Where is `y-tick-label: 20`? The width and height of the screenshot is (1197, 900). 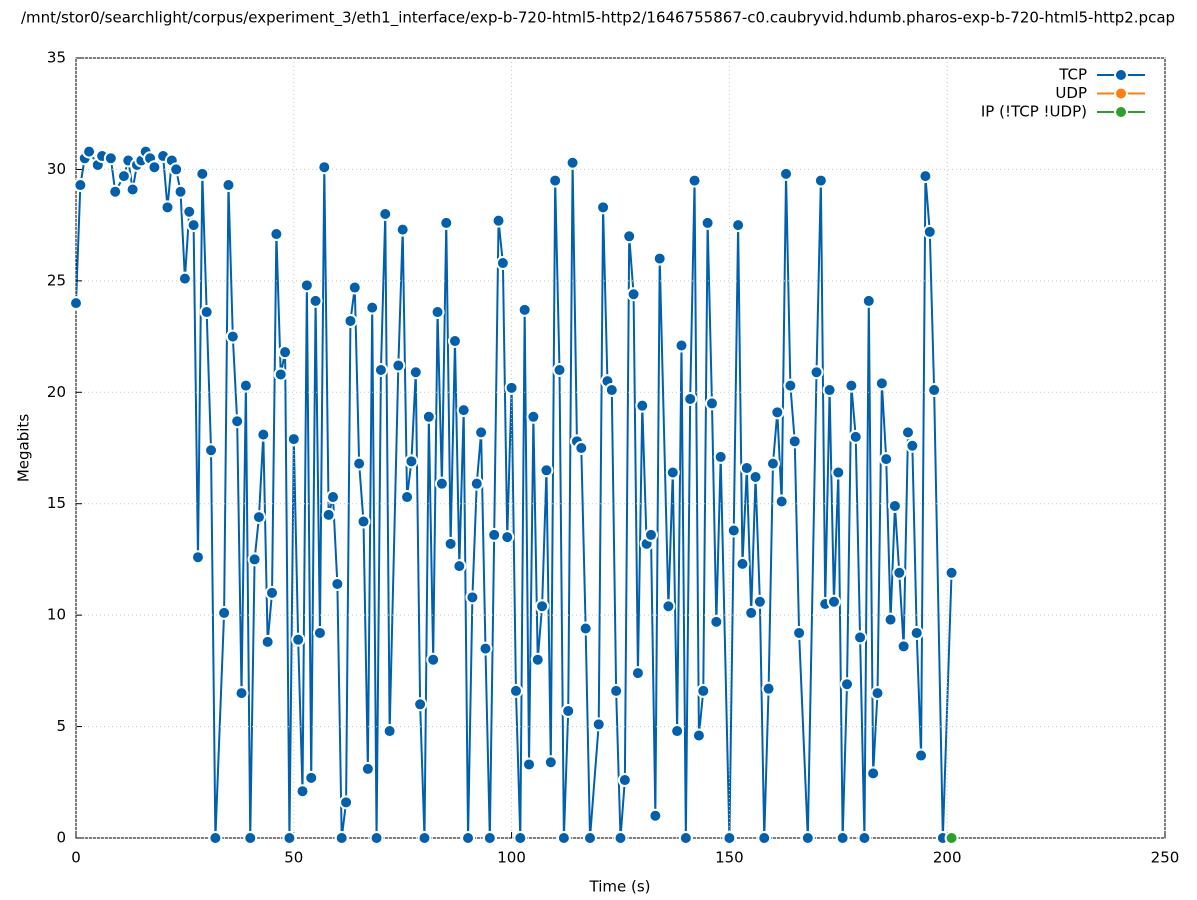
y-tick-label: 20 is located at coordinates (56, 392).